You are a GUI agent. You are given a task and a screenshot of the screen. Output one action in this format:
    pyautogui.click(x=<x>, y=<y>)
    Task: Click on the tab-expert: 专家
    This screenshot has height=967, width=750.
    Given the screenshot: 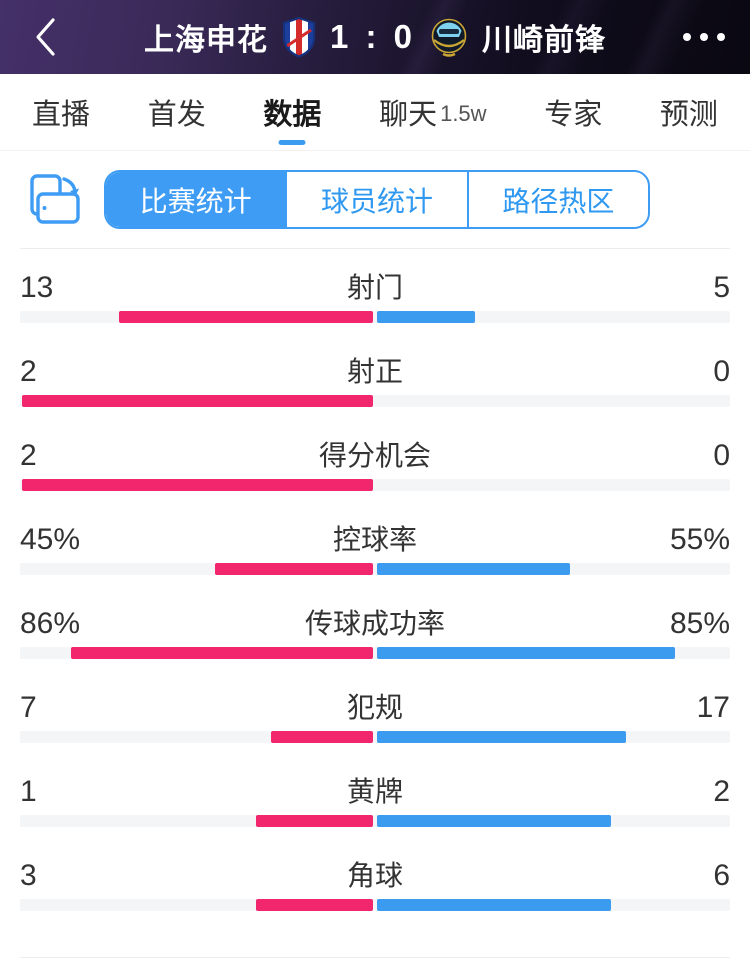 What is the action you would take?
    pyautogui.click(x=573, y=112)
    